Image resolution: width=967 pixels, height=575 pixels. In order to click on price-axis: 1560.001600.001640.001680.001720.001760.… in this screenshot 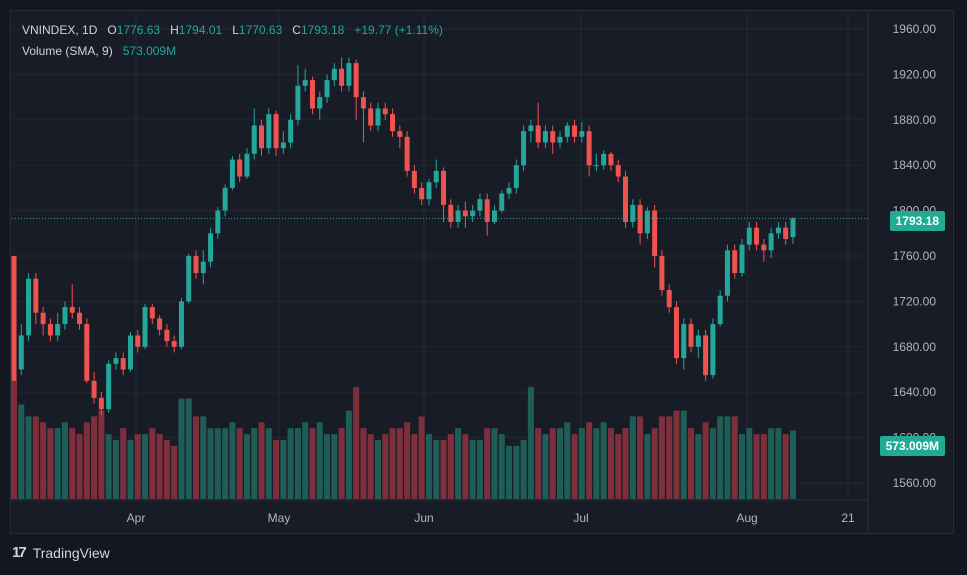, I will do `click(915, 256)`.